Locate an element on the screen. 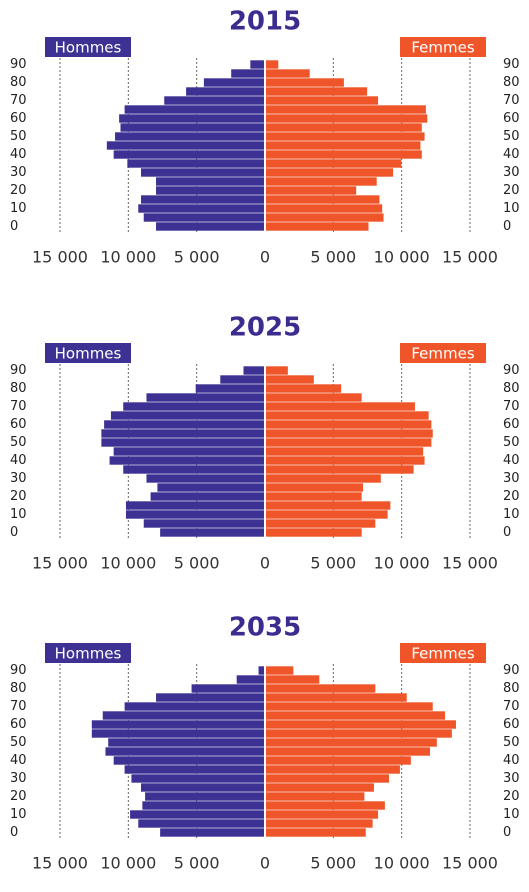 The image size is (529, 892). legend-label: Femmes is located at coordinates (442, 354).